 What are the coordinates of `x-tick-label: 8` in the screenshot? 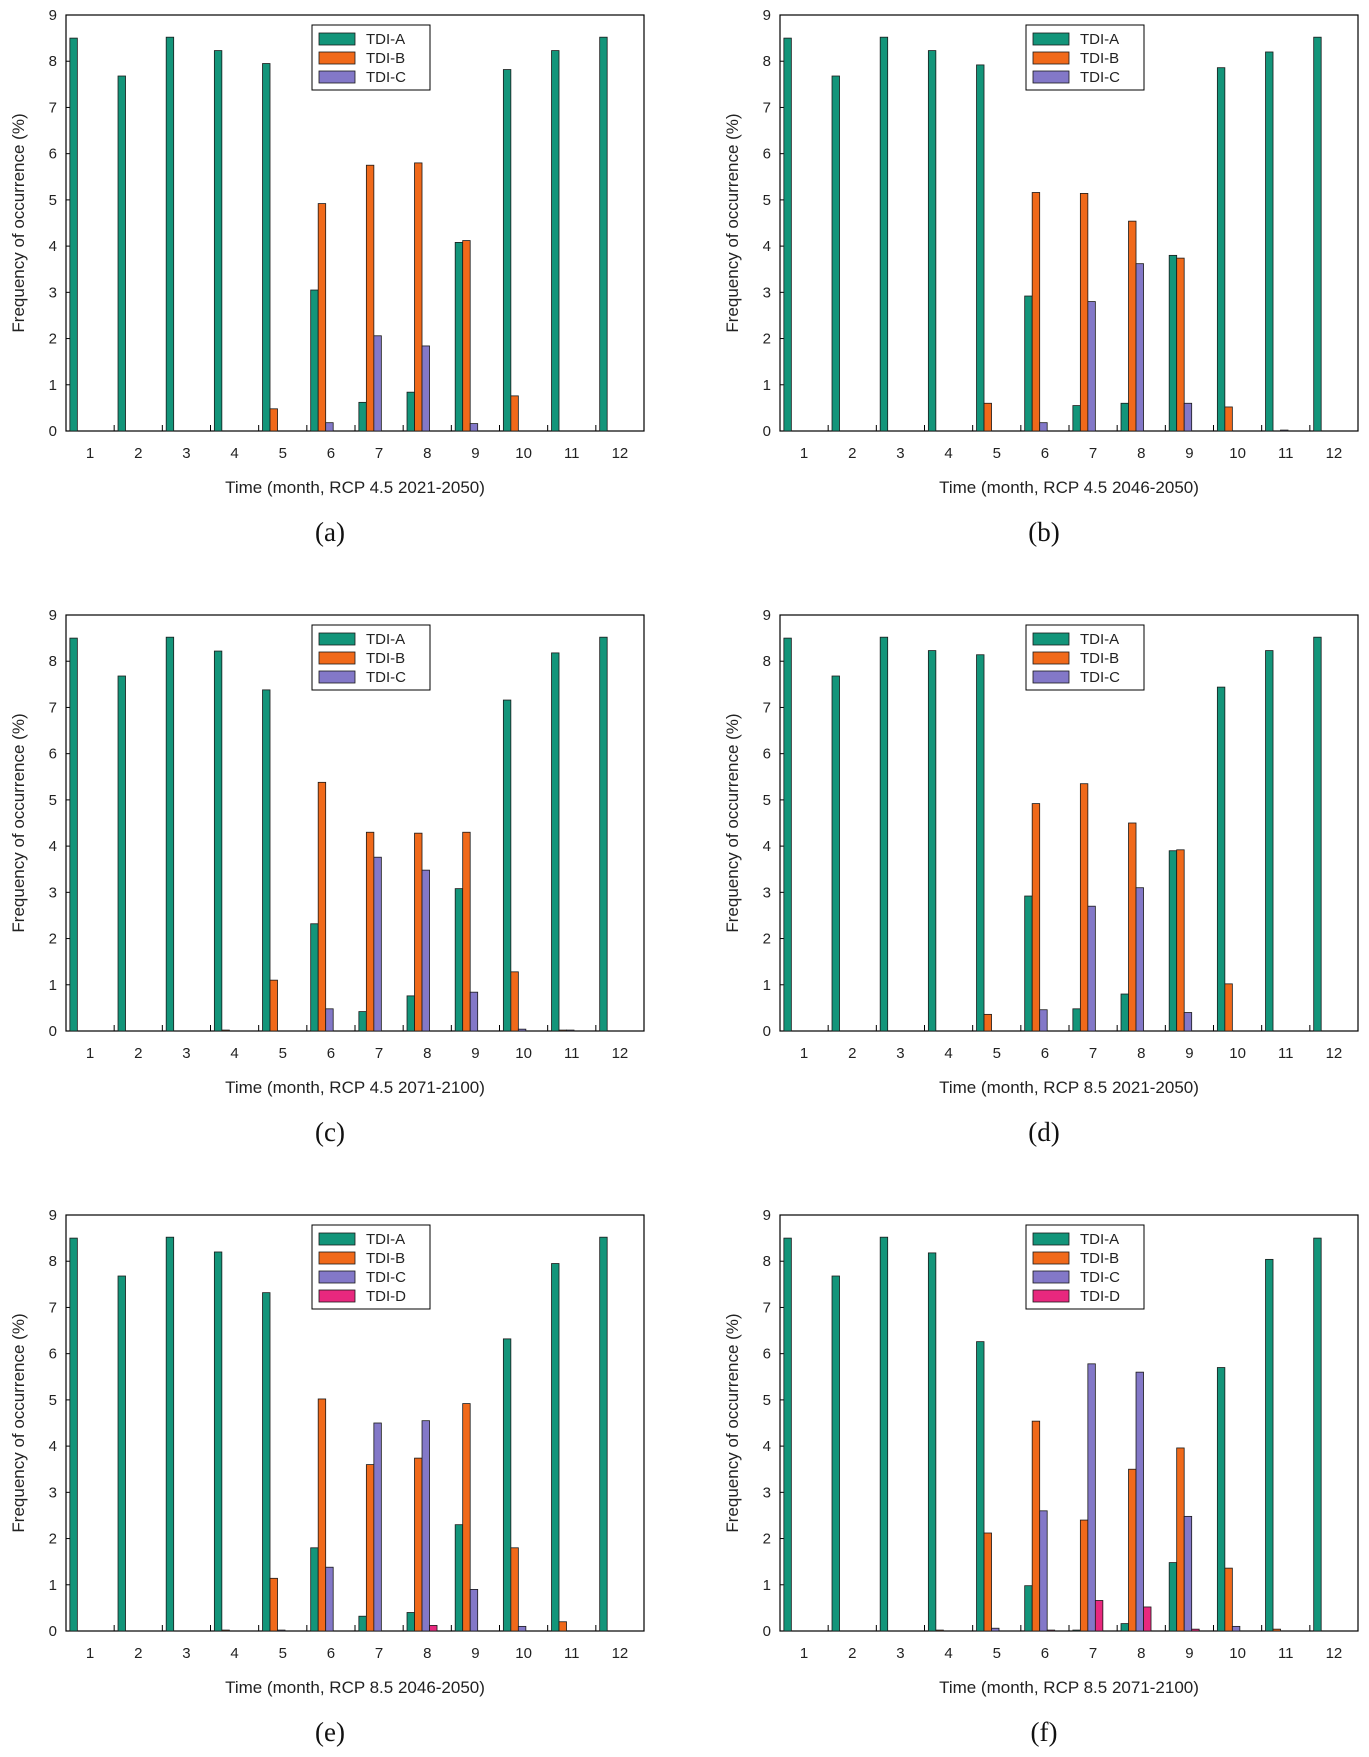 It's located at (1141, 453).